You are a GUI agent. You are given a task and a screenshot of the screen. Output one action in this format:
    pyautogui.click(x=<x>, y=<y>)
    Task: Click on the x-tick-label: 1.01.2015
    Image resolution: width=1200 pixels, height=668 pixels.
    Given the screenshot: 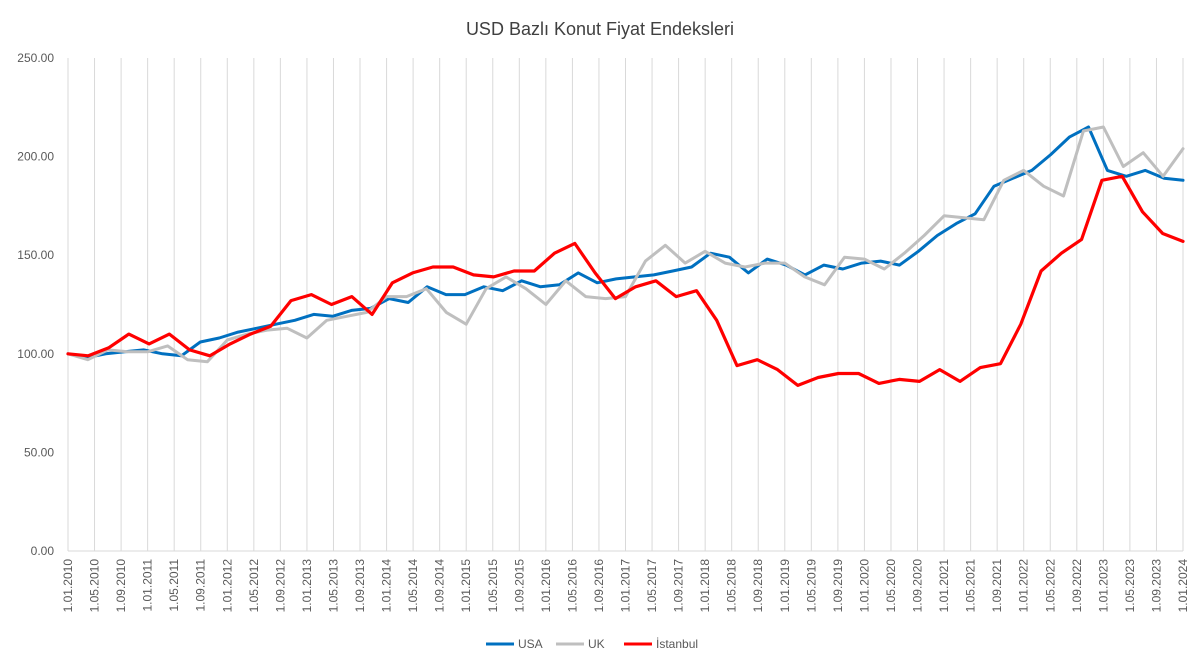 What is the action you would take?
    pyautogui.click(x=466, y=586)
    